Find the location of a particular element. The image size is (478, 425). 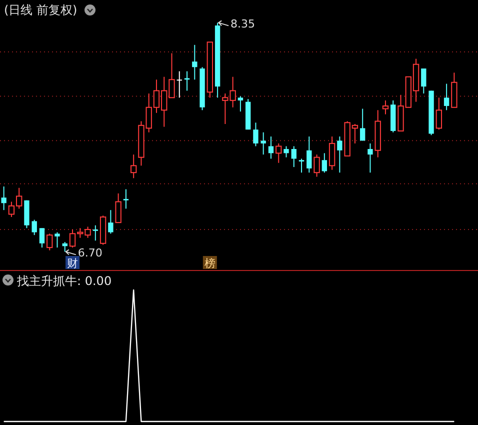

chart-title: (日线 前复权) is located at coordinates (41, 10).